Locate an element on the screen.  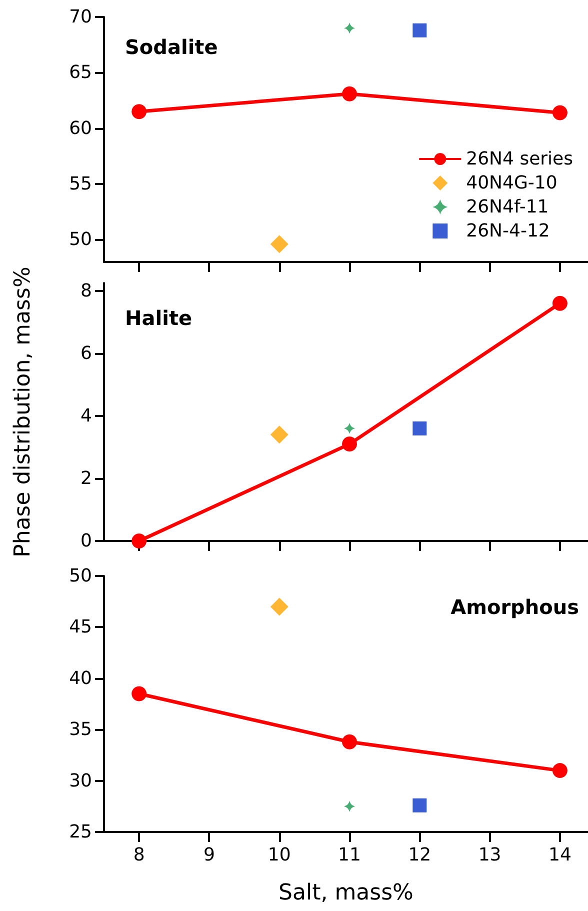
y-tick-label: 6 is located at coordinates (86, 353).